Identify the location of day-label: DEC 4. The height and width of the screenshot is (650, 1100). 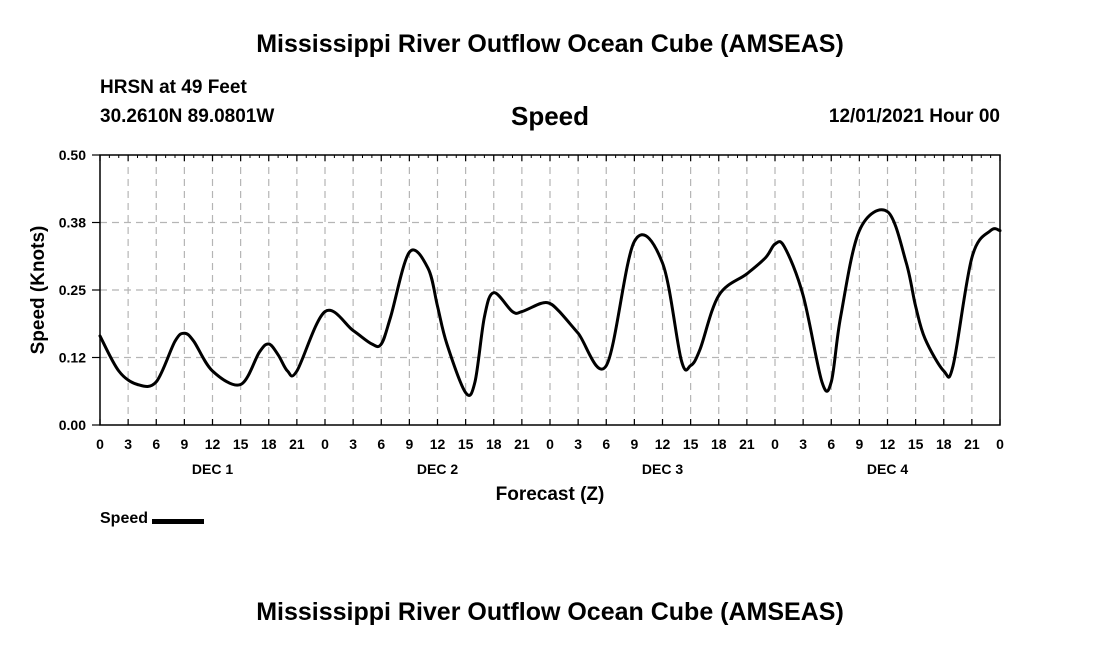
(887, 469).